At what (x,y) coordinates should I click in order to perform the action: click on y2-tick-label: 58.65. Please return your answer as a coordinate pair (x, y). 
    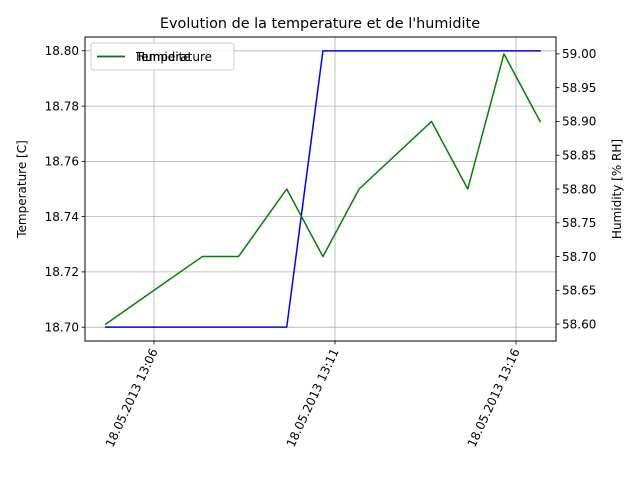
    Looking at the image, I should click on (579, 291).